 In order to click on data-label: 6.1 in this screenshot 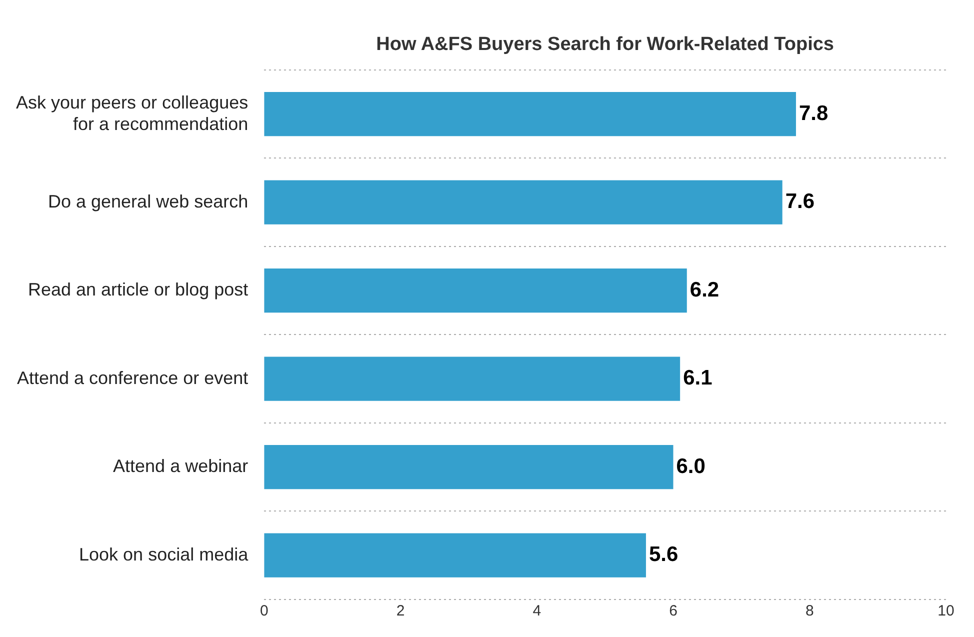, I will do `click(698, 378)`.